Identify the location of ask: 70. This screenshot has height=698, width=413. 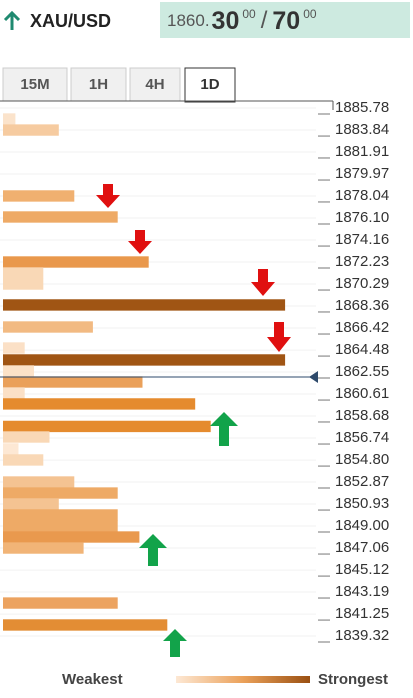
(286, 21).